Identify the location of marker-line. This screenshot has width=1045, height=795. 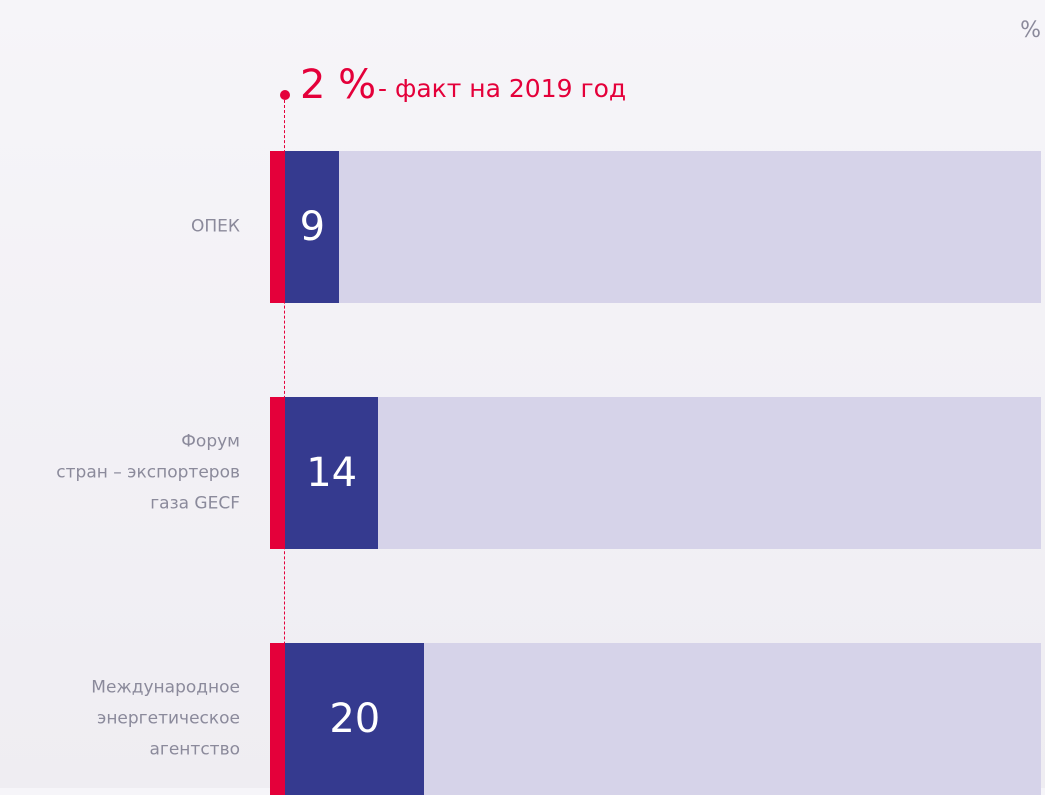
(285, 445).